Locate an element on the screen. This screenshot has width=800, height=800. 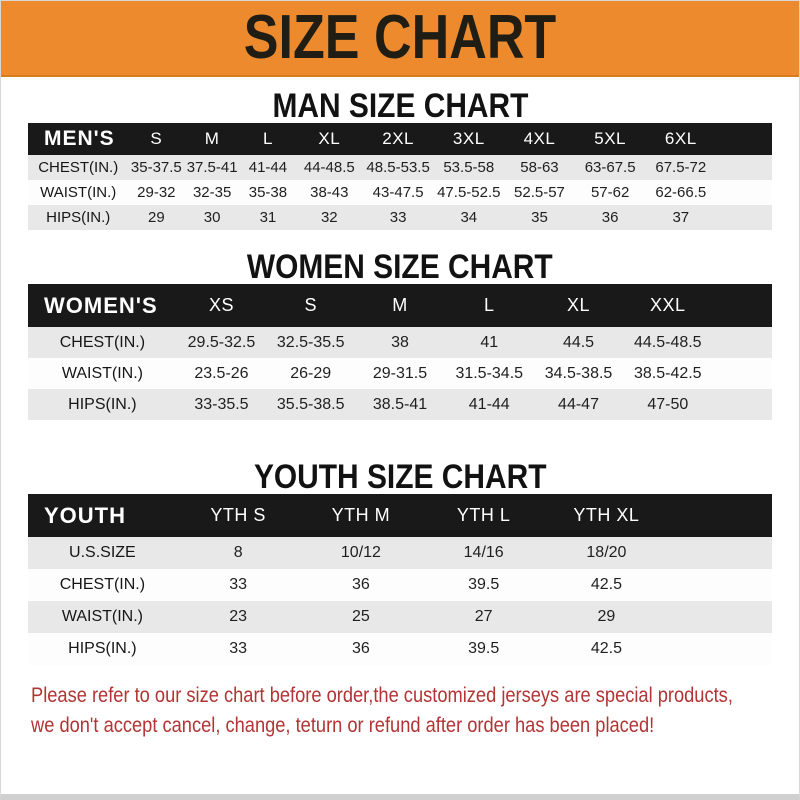
size-cell: 63-67.5 is located at coordinates (610, 167).